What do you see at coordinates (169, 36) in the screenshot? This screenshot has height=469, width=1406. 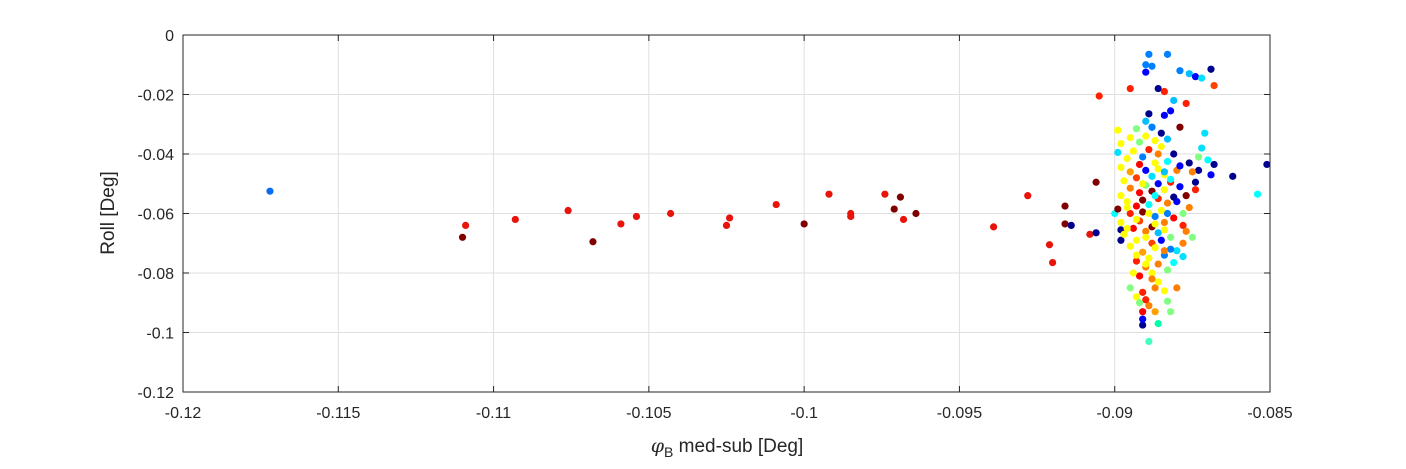 I see `y-tick-label: 0` at bounding box center [169, 36].